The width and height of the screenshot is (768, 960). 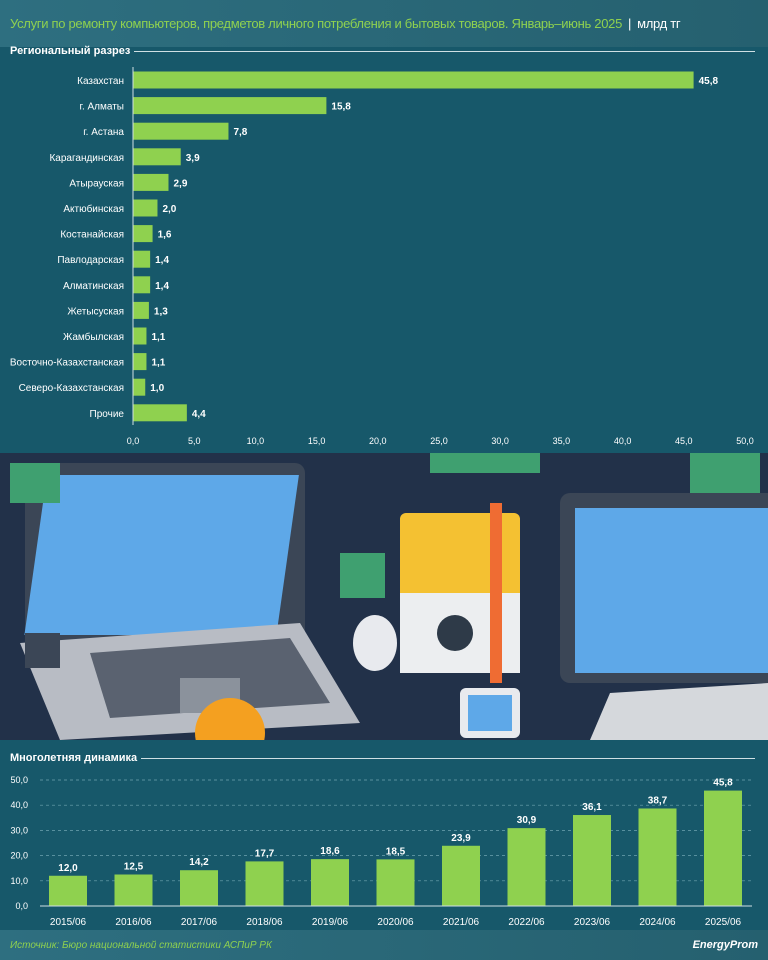 I want to click on x-tick-label: 25,0, so click(x=439, y=441).